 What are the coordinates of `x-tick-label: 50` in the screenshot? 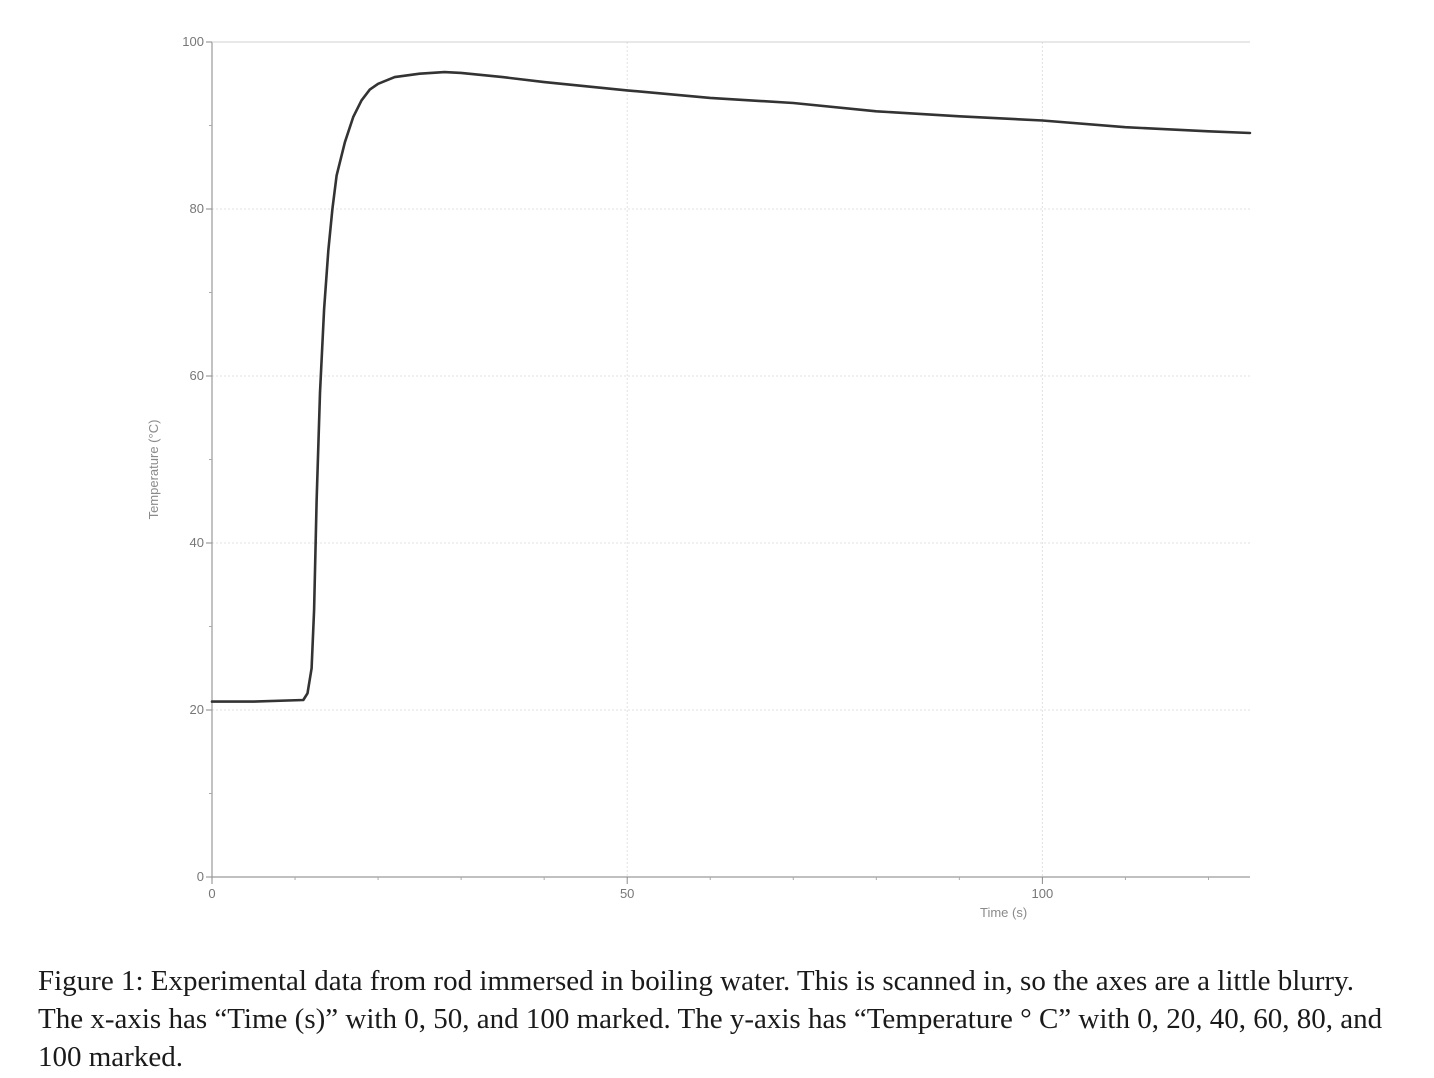 It's located at (627, 893).